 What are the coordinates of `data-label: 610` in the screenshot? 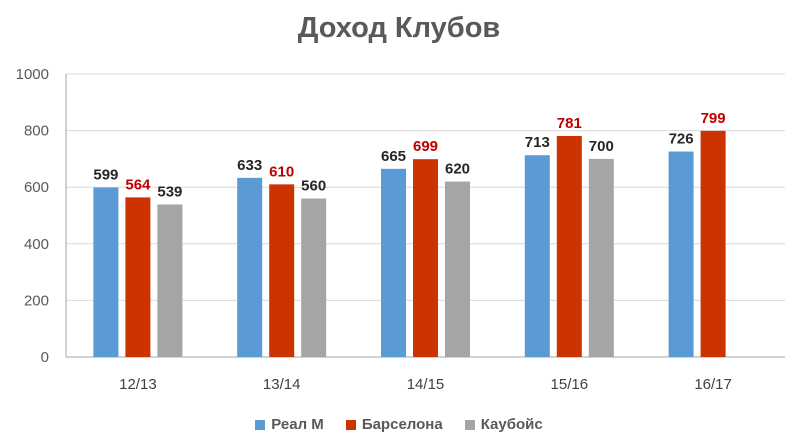 It's located at (281, 171).